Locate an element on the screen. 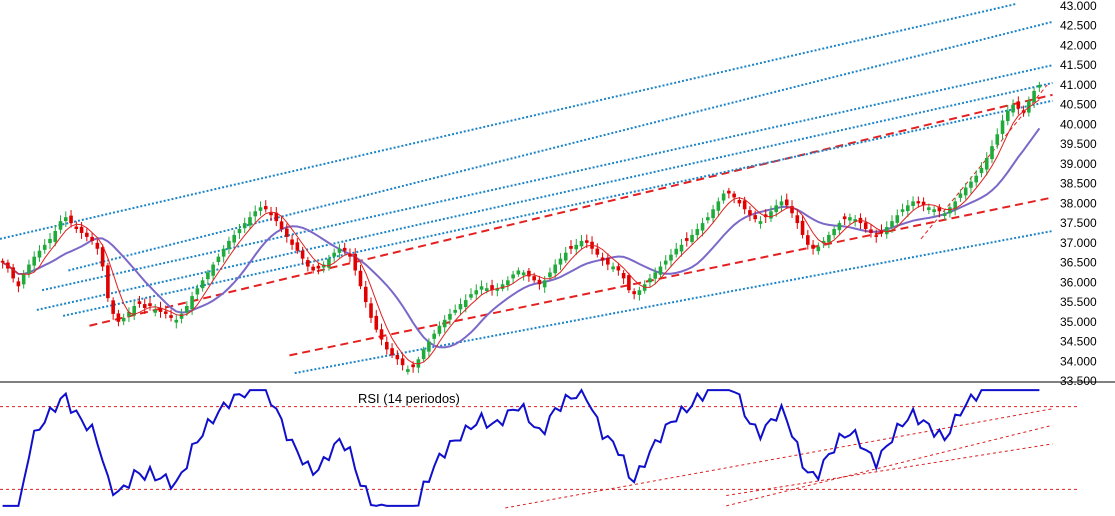  y-tick-label: 37.500 is located at coordinates (1078, 223).